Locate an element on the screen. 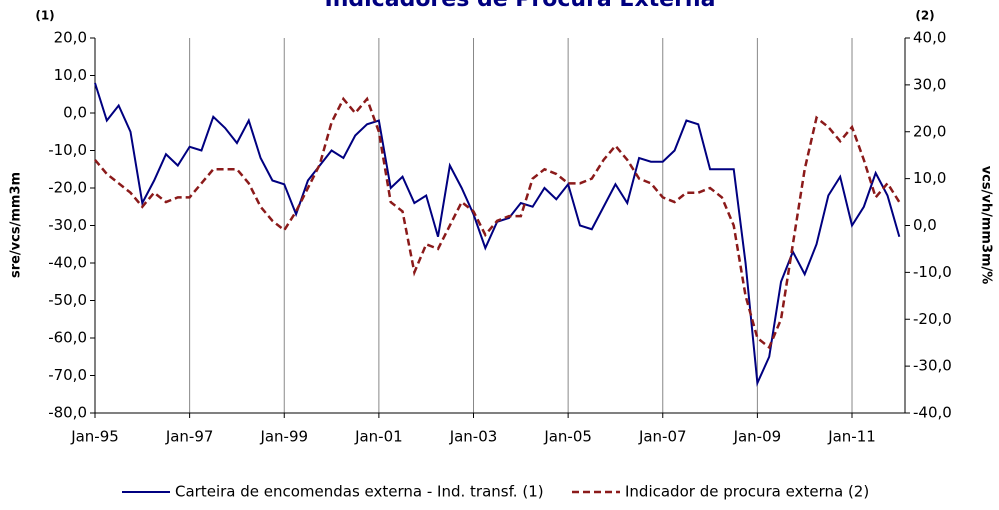 Image resolution: width=999 pixels, height=510 pixels. y2-tick-label: -20,0 is located at coordinates (932, 319).